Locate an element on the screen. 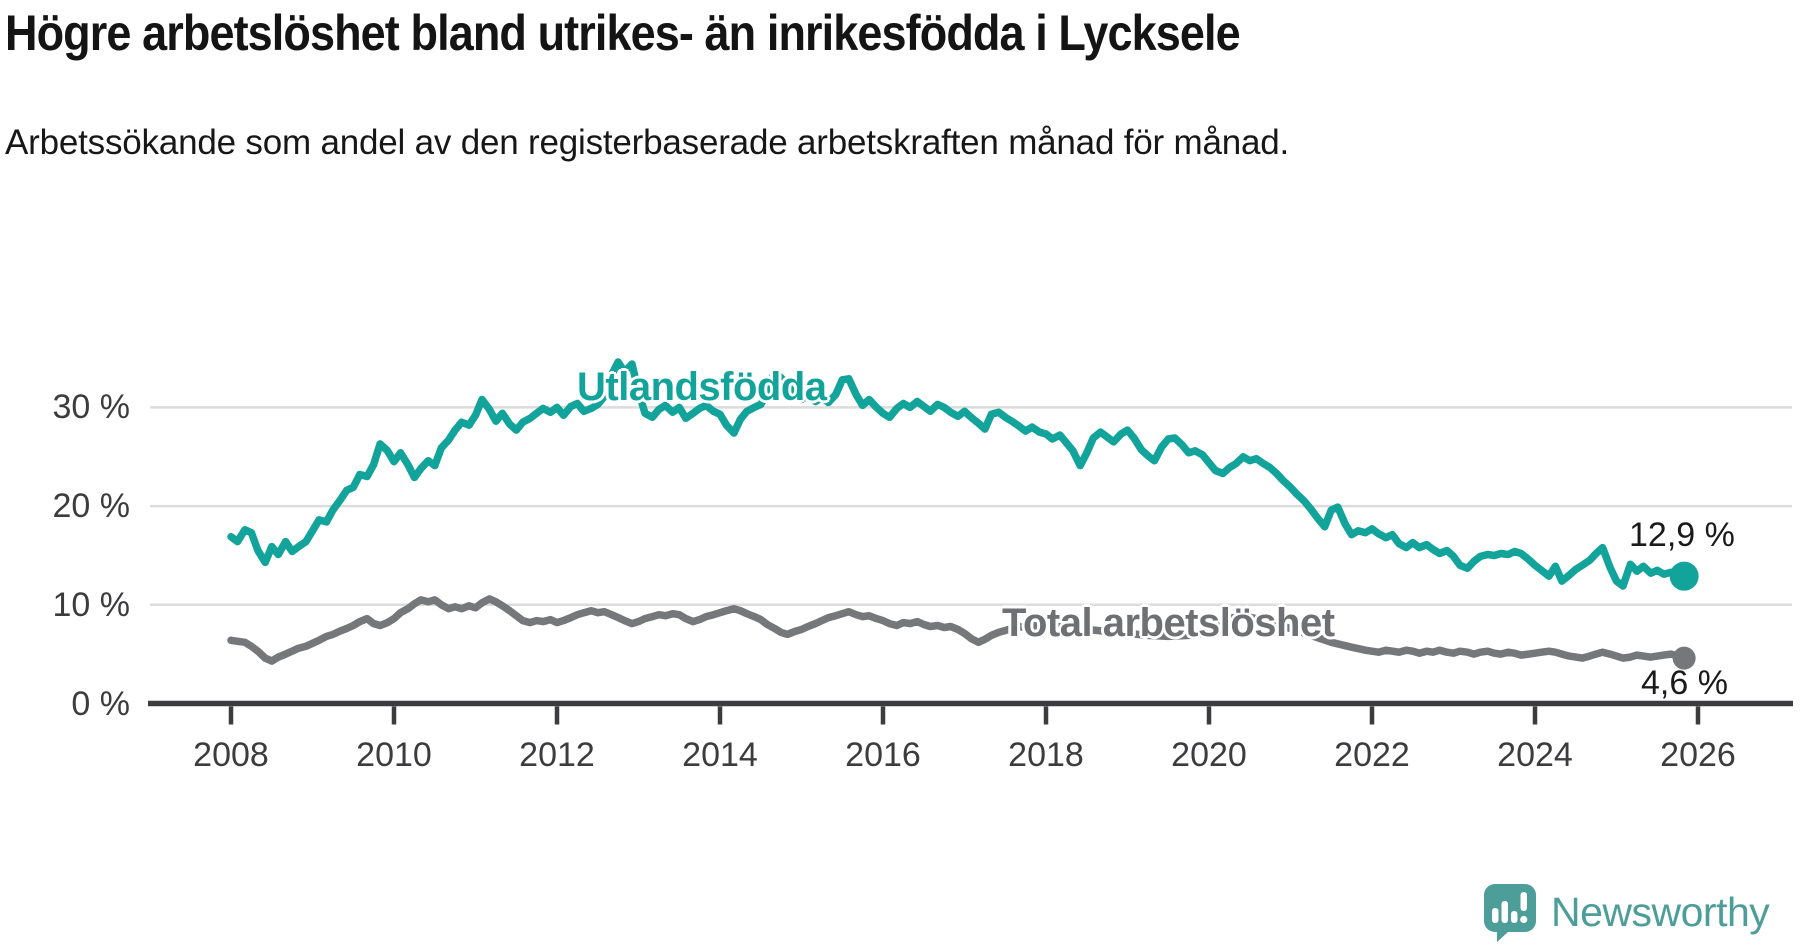 This screenshot has height=948, width=1800. x-axis-label-2022: 2022 is located at coordinates (1372, 755).